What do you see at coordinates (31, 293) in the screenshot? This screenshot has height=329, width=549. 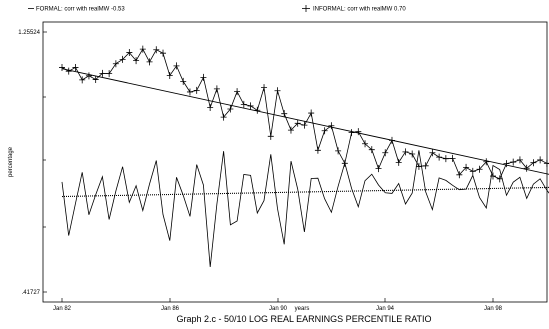 I see `y-tick-label: .41727` at bounding box center [31, 293].